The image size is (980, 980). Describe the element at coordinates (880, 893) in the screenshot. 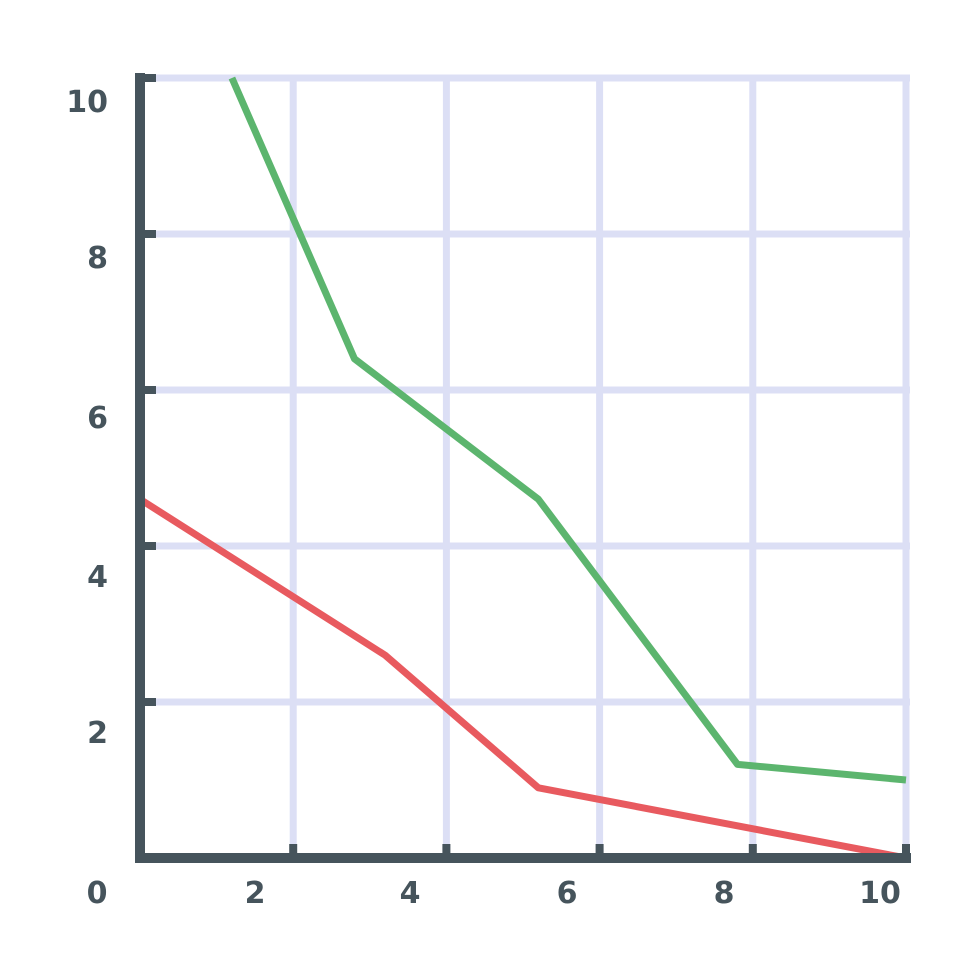

I see `x-tick-label-10: 10` at that location.